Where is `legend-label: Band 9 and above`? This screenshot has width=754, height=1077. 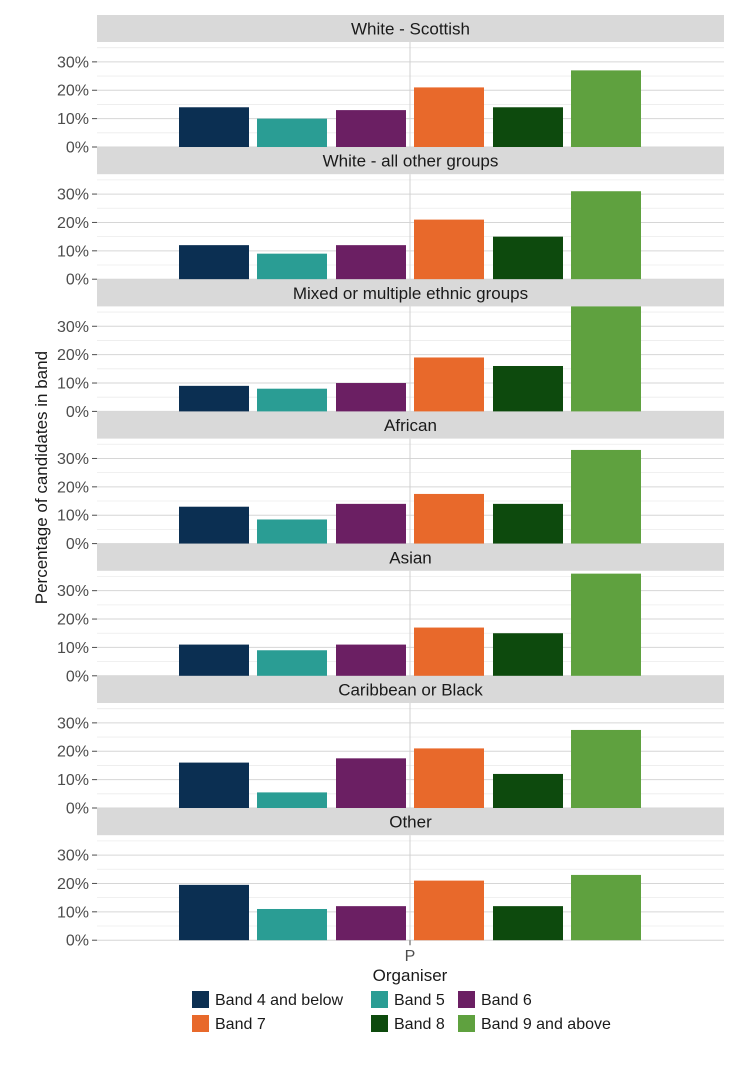
legend-label: Band 9 and above is located at coordinates (546, 1024).